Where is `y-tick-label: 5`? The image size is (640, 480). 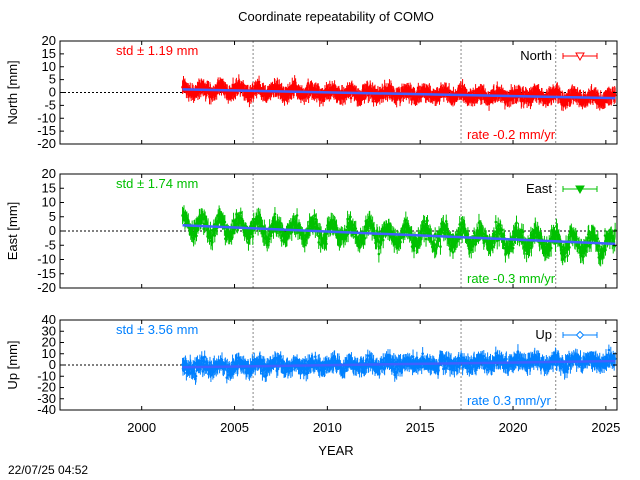
y-tick-label: 5 is located at coordinates (52, 216).